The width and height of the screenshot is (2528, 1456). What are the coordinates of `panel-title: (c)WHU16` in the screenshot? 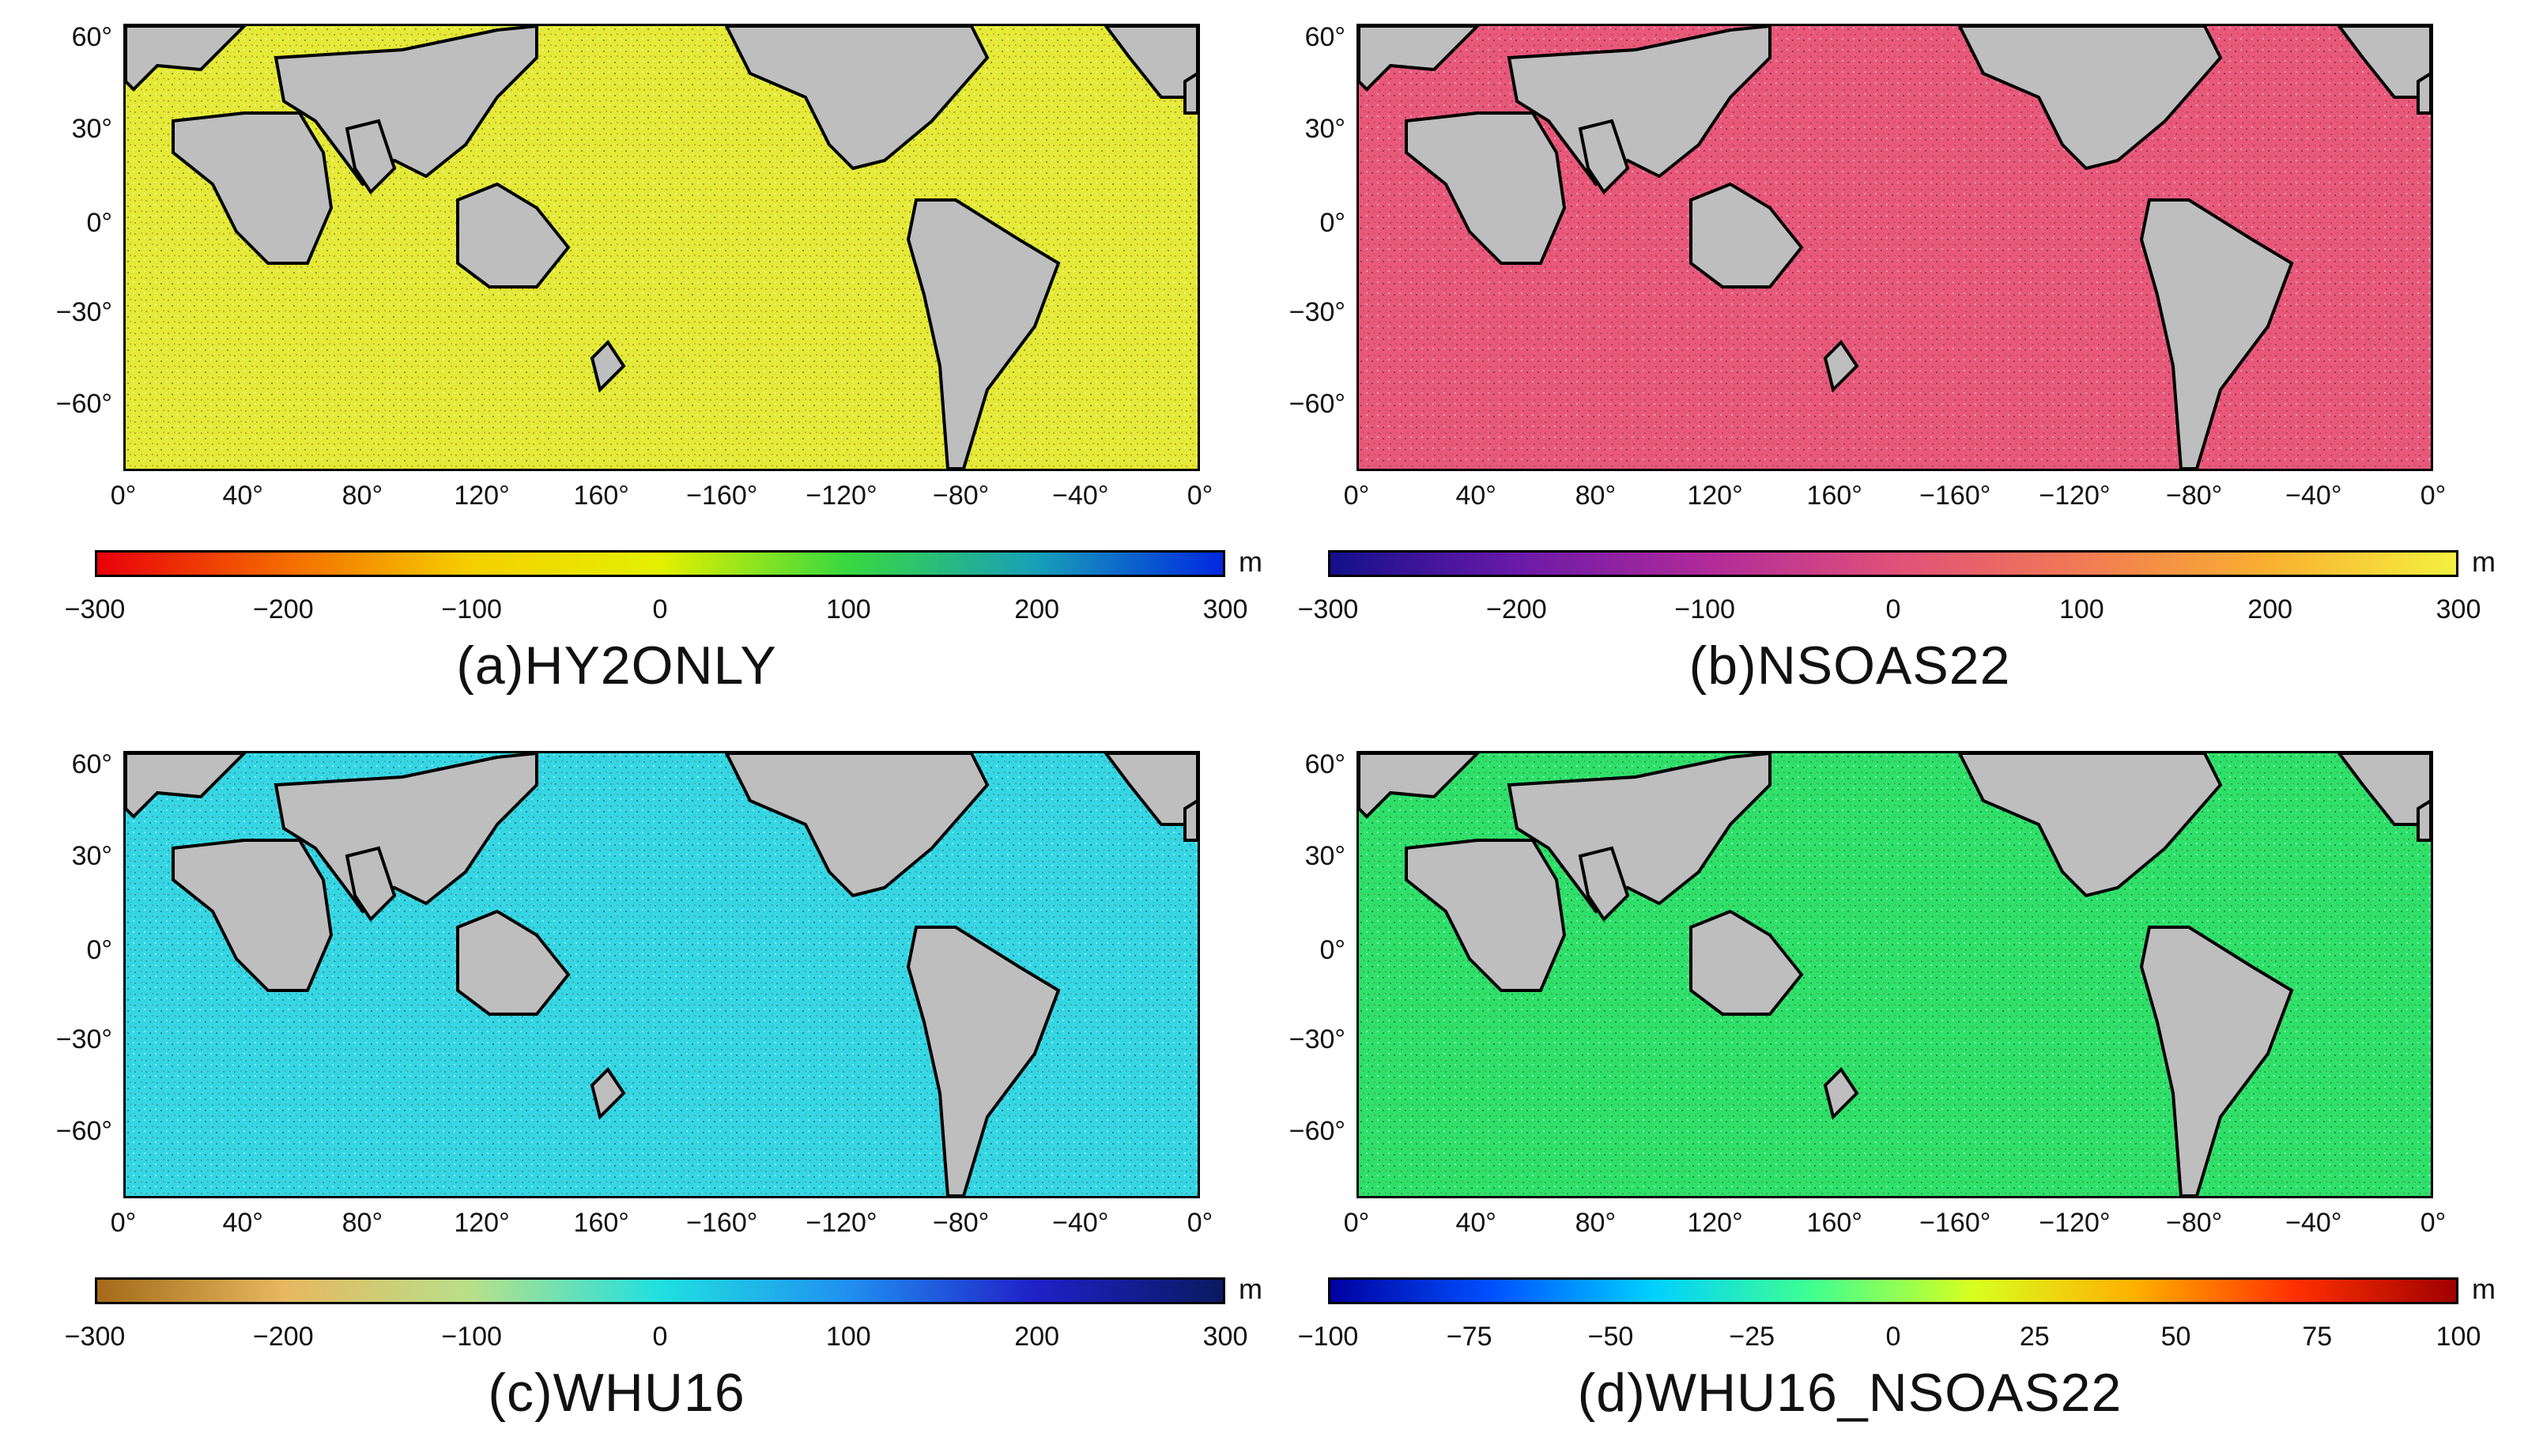 It's located at (616, 1393).